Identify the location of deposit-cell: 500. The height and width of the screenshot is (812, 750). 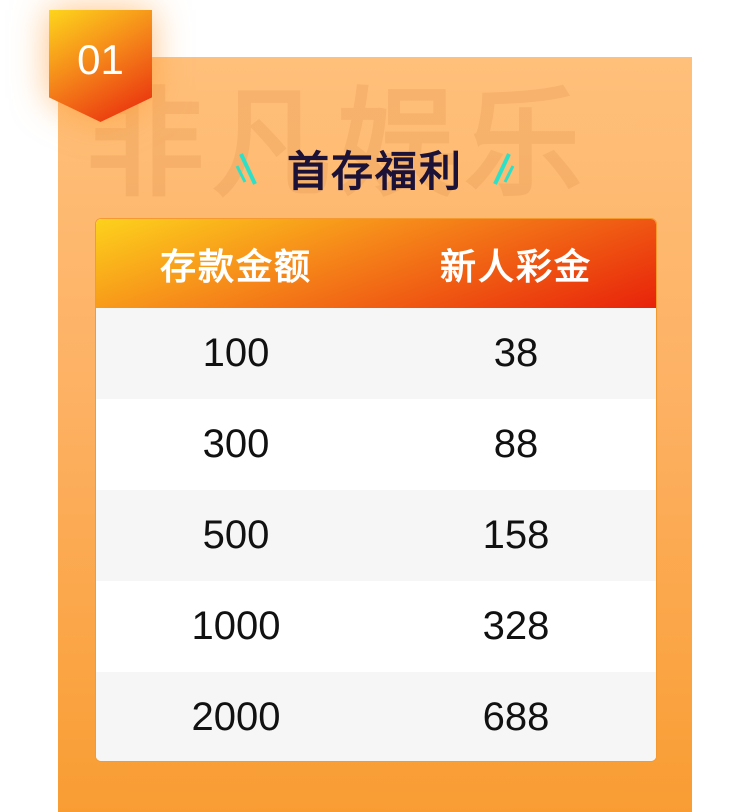
(236, 535).